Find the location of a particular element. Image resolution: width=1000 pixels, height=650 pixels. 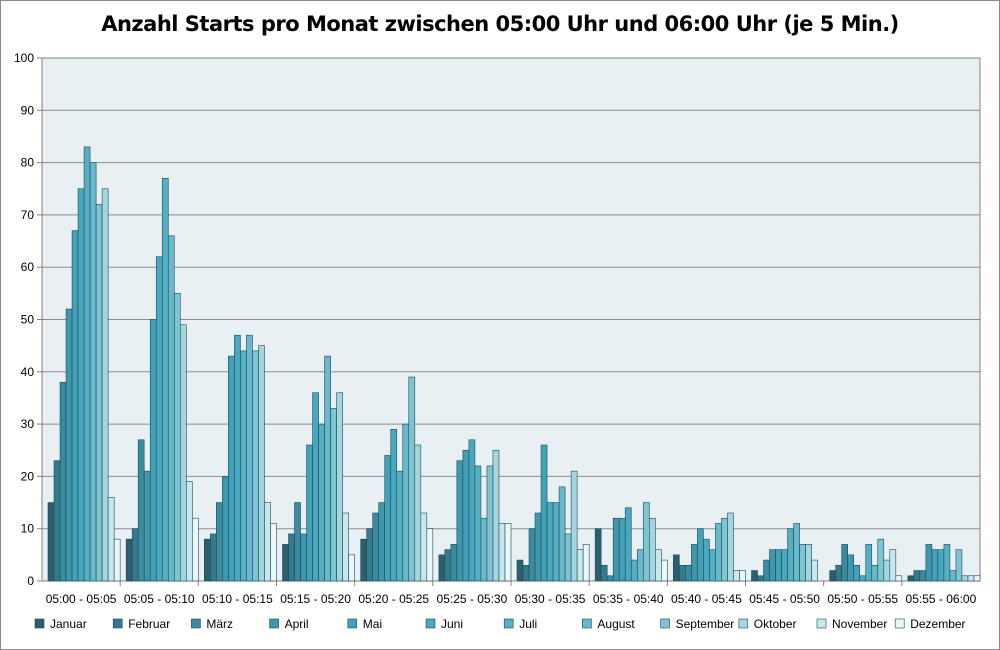

y-tick-label: 90 is located at coordinates (28, 110).